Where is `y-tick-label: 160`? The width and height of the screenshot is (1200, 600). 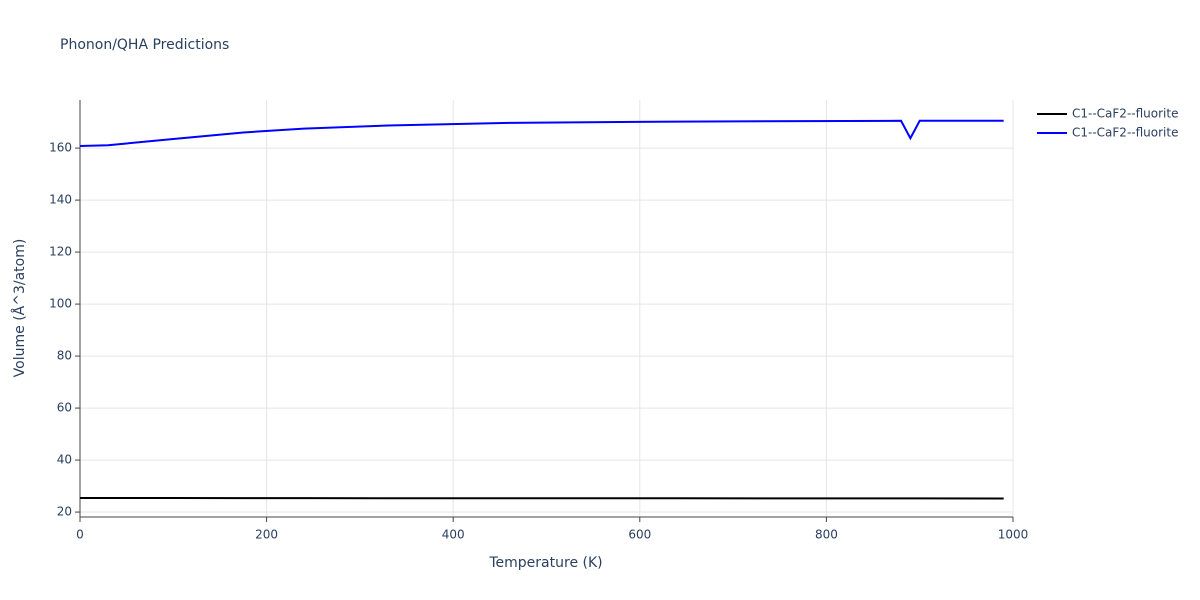 y-tick-label: 160 is located at coordinates (60, 148).